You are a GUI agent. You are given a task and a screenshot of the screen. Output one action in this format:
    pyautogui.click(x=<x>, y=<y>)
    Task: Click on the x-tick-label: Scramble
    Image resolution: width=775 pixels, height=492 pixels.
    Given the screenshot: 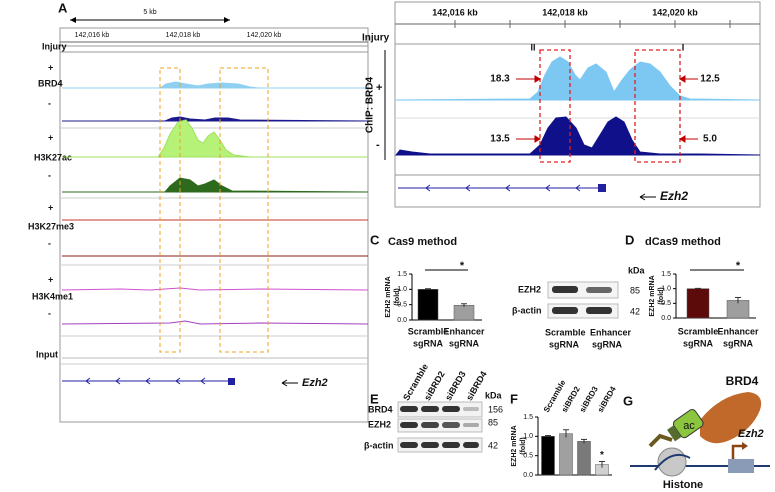 What is the action you would take?
    pyautogui.click(x=698, y=331)
    